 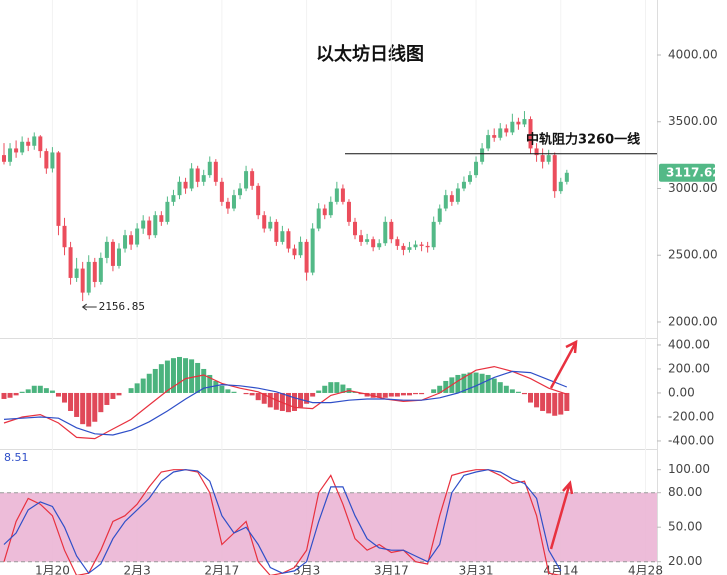 I want to click on y-tick-label: 20.00, so click(x=685, y=561).